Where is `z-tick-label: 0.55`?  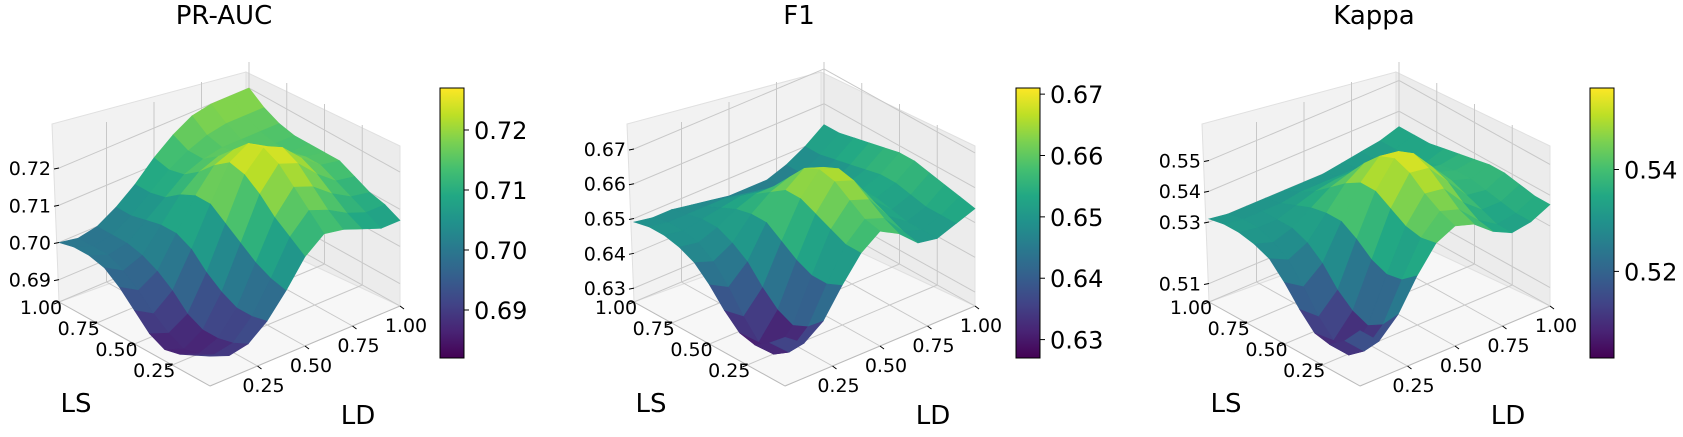
z-tick-label: 0.55 is located at coordinates (1180, 161).